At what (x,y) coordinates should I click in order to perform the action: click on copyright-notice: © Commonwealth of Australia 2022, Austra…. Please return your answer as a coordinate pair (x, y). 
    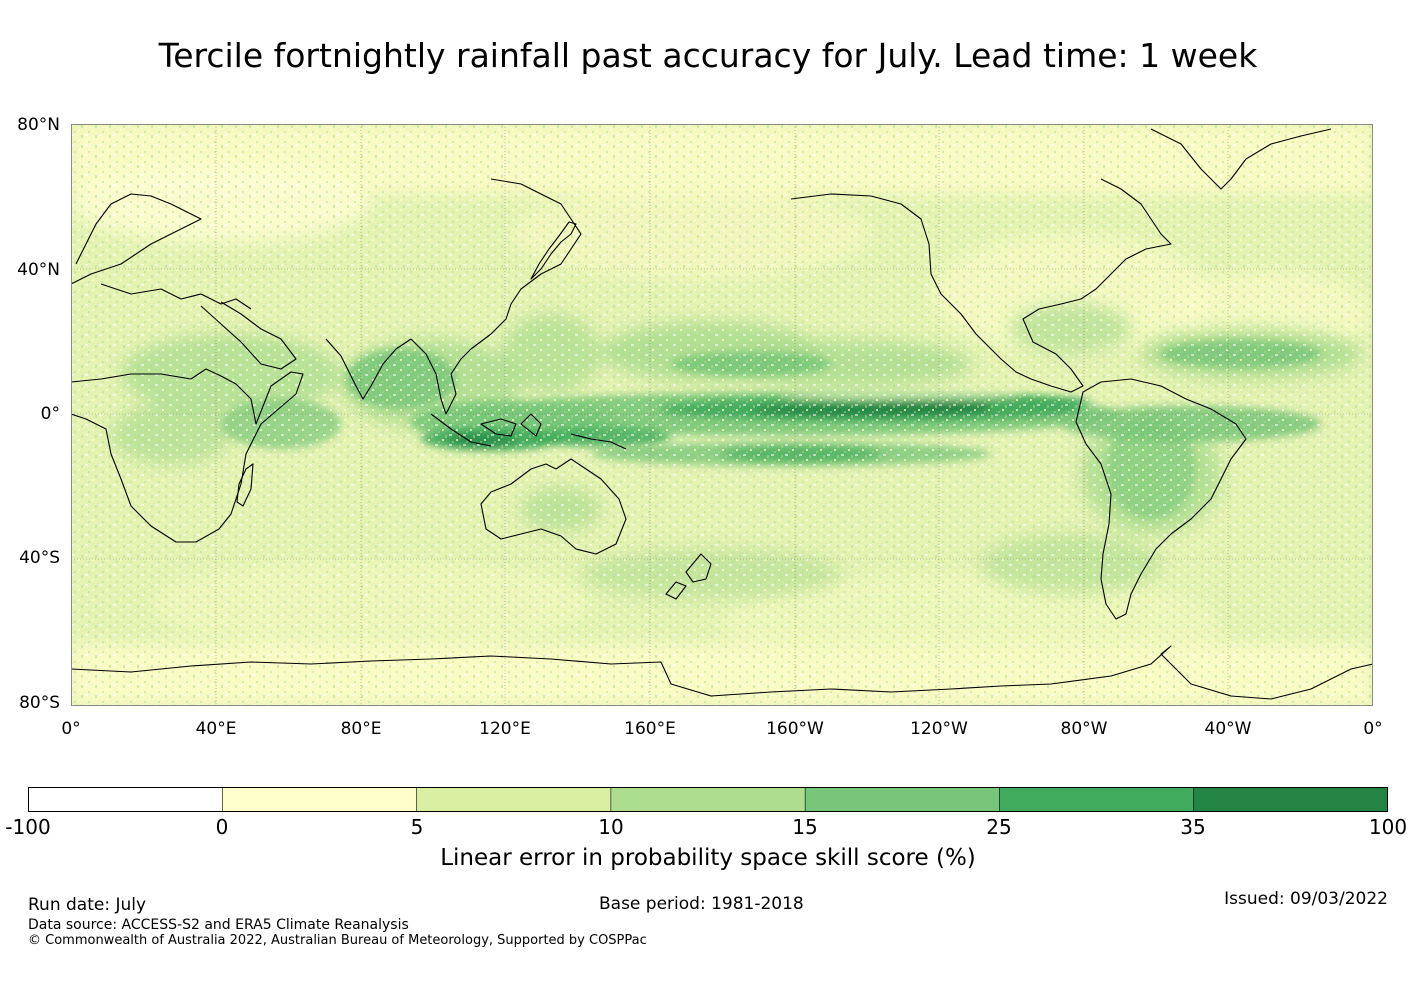
    Looking at the image, I should click on (337, 940).